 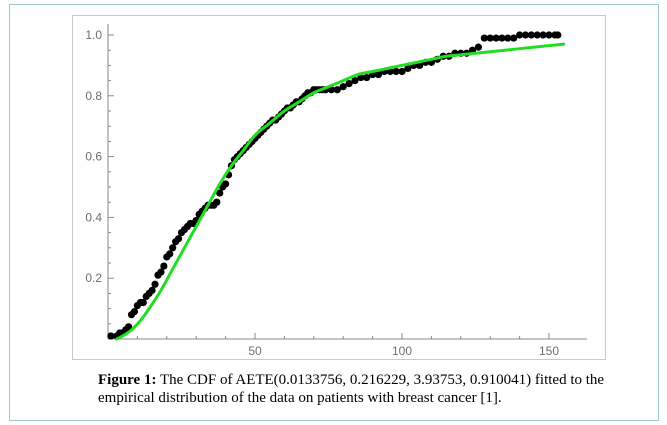 I want to click on y-tick-label: 1.0, so click(x=93, y=35).